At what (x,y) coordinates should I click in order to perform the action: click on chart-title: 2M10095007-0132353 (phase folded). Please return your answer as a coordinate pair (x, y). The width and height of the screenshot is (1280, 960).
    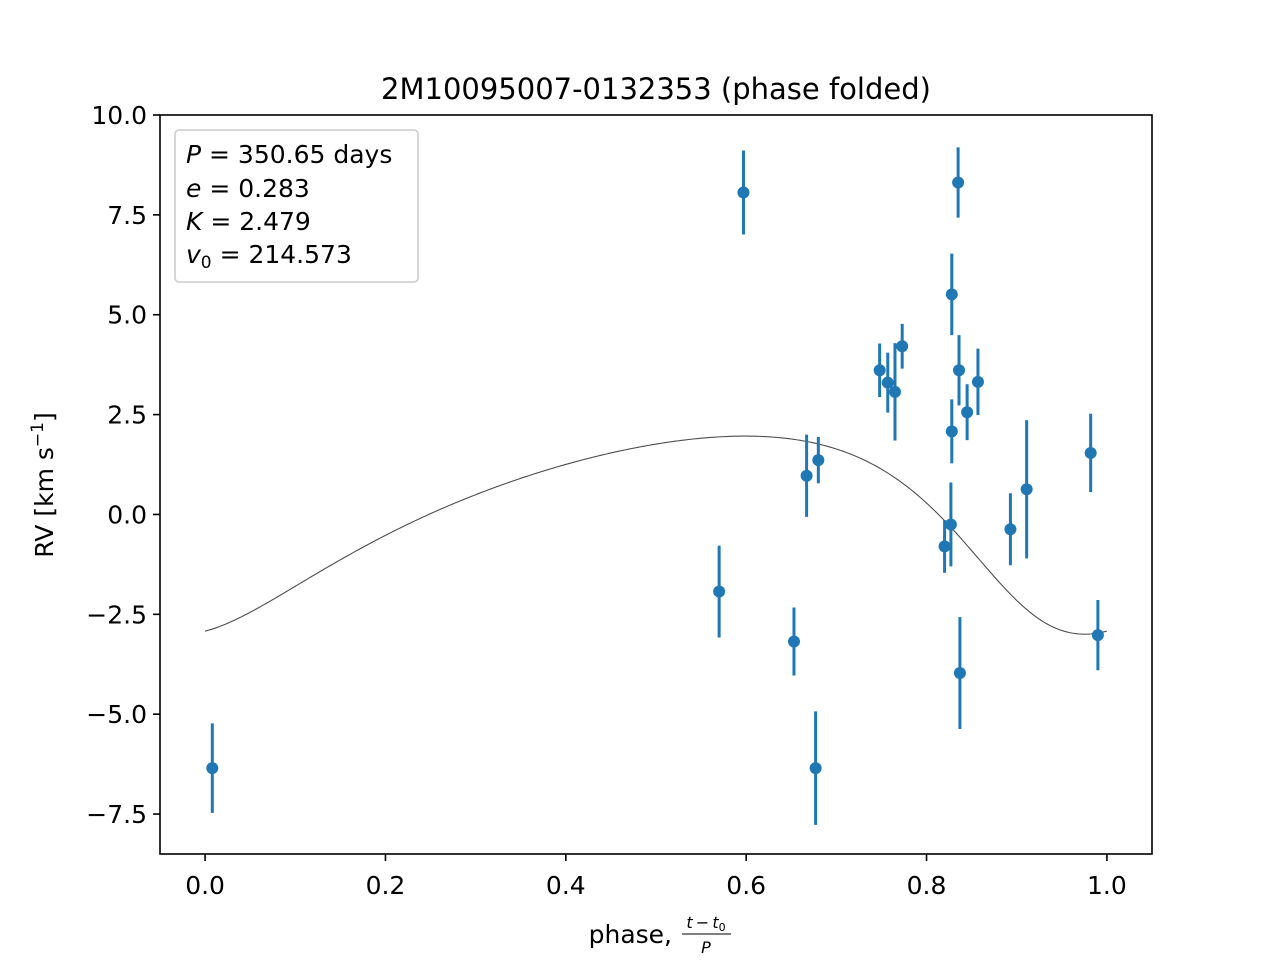
    Looking at the image, I should click on (656, 89).